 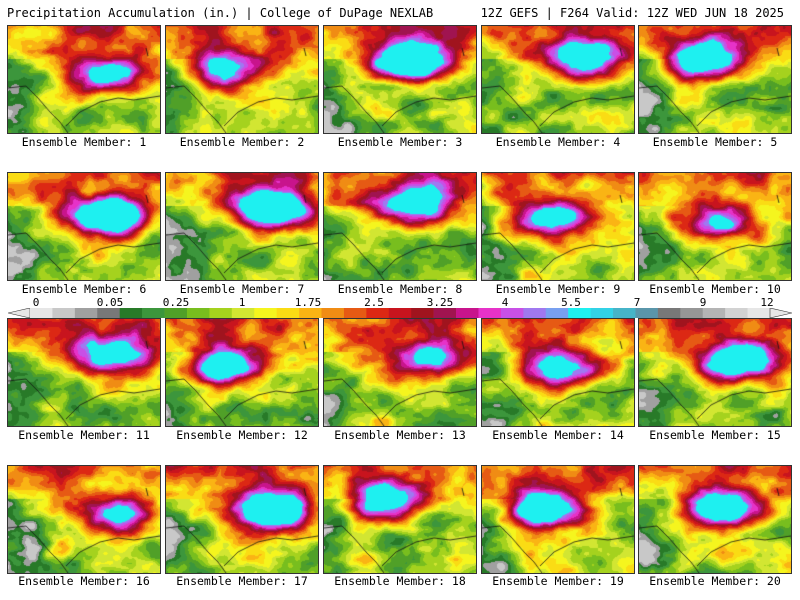 What do you see at coordinates (780, 313) in the screenshot?
I see `colorbar-right-arrow` at bounding box center [780, 313].